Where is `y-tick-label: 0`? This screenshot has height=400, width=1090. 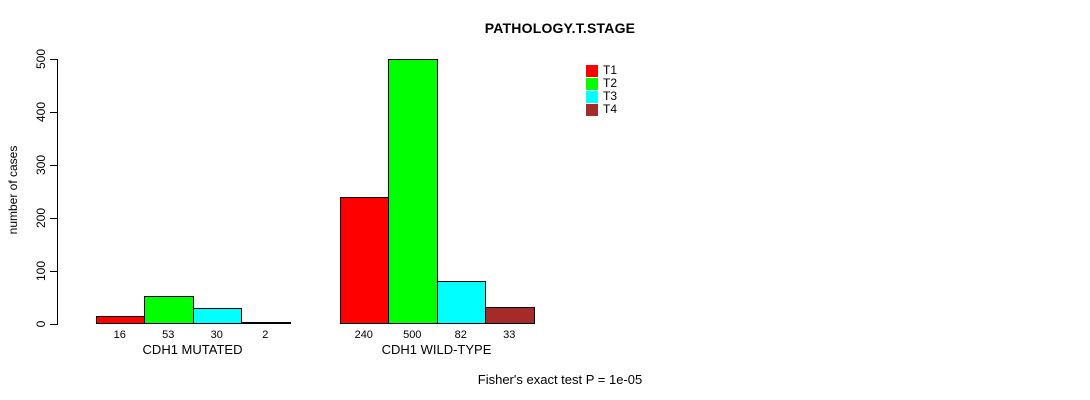 y-tick-label: 0 is located at coordinates (41, 324).